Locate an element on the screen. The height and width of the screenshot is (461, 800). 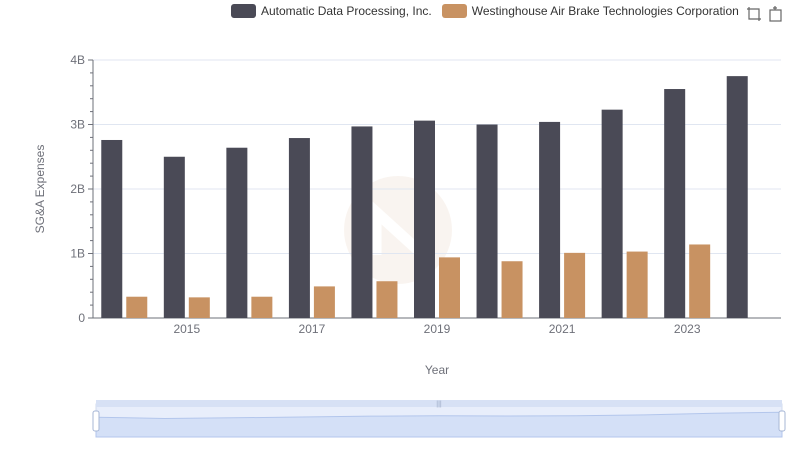
data-zoom-slider: ||| is located at coordinates (439, 419).